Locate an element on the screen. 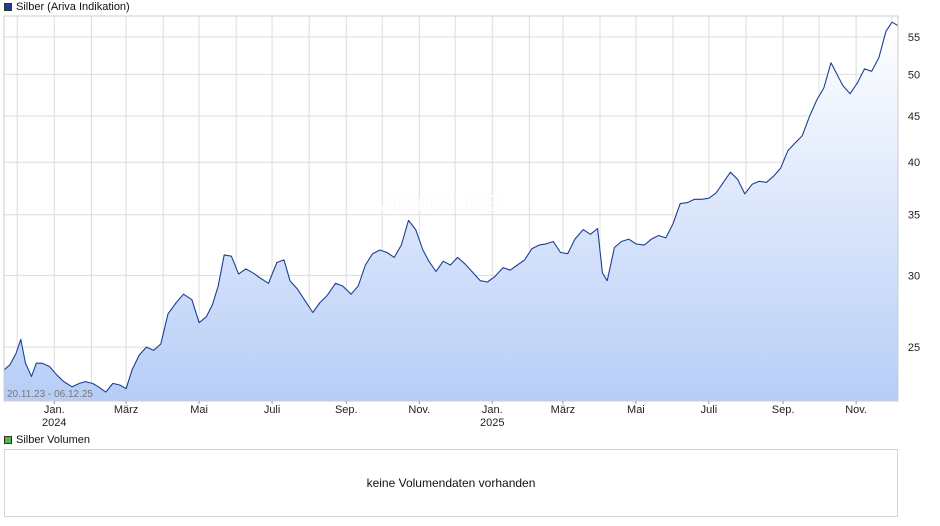  legend-volume-label: Silber Volumen is located at coordinates (53, 440).